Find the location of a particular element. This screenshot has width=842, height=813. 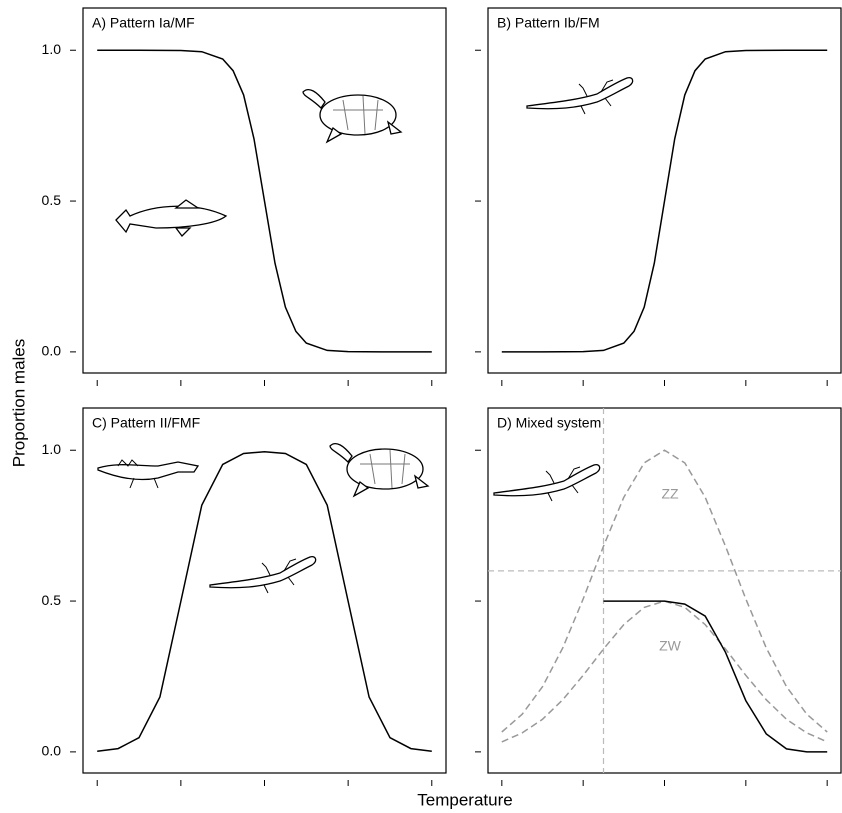

panel-title: D) Mixed system is located at coordinates (549, 423).